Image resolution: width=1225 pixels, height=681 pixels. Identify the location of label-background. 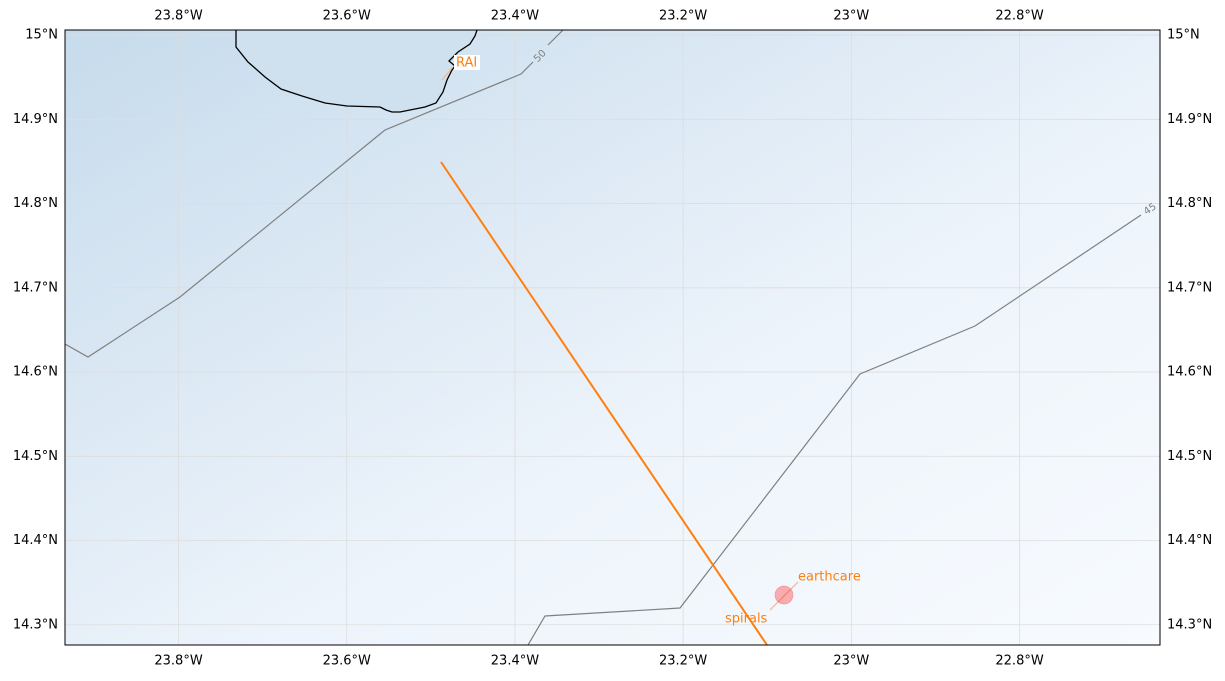
(467, 62).